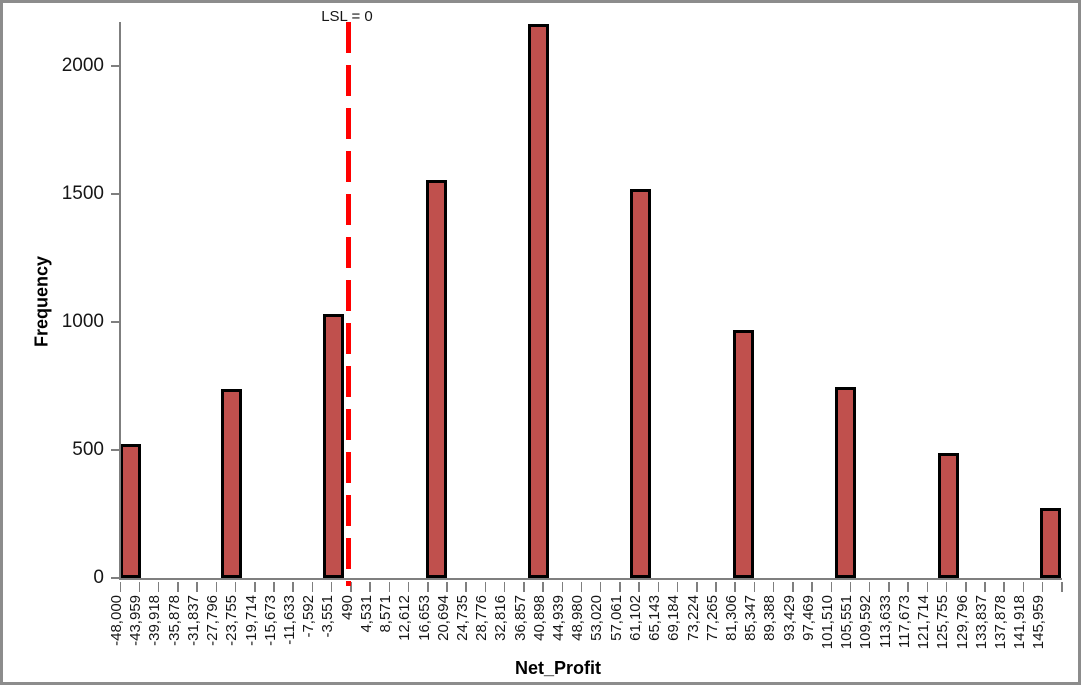 Image resolution: width=1081 pixels, height=685 pixels. What do you see at coordinates (98, 577) in the screenshot?
I see `y-tick-label: 0` at bounding box center [98, 577].